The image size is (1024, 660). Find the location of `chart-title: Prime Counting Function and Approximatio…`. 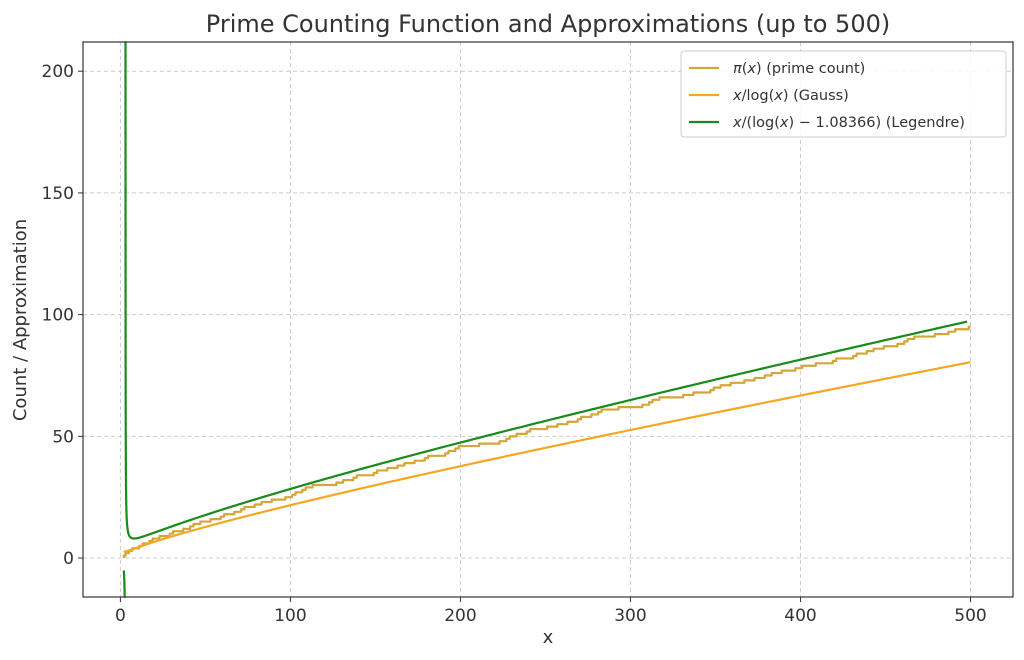

chart-title: Prime Counting Function and Approximatio… is located at coordinates (548, 24).